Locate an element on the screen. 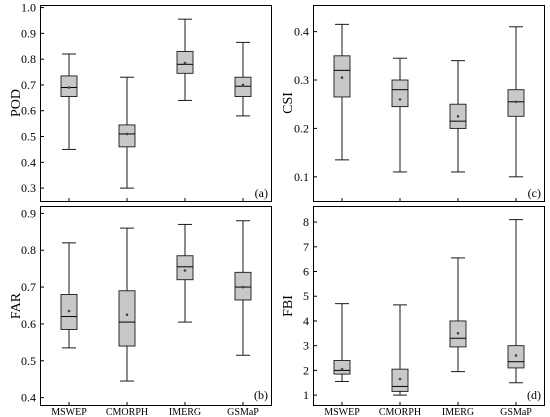  panel-tag: (d) is located at coordinates (534, 395).